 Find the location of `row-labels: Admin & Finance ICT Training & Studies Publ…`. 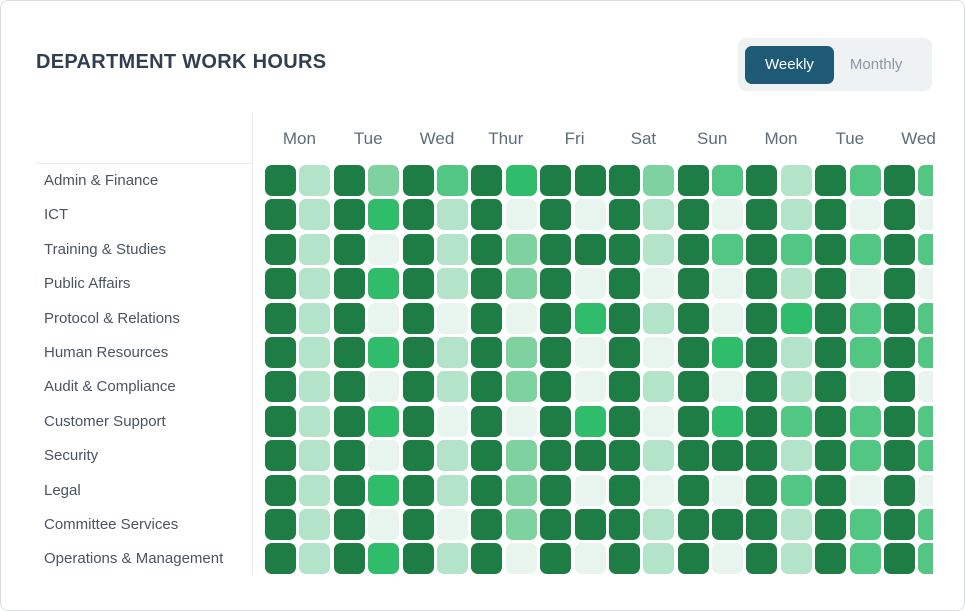

row-labels: Admin & Finance ICT Training & Studies Publ… is located at coordinates (148, 371).